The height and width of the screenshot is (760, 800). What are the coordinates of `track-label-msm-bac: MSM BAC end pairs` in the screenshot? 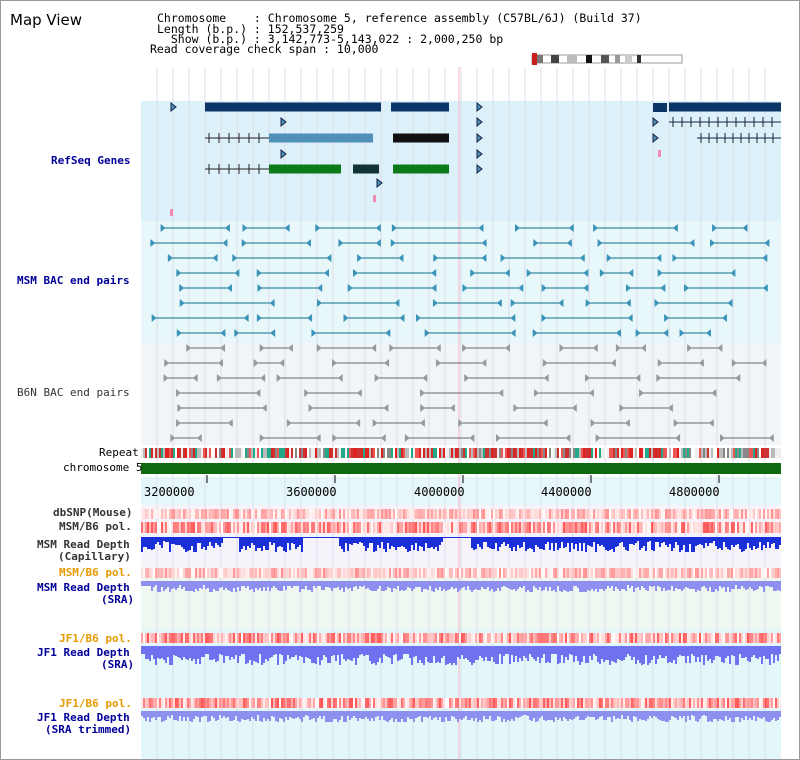 It's located at (73, 280).